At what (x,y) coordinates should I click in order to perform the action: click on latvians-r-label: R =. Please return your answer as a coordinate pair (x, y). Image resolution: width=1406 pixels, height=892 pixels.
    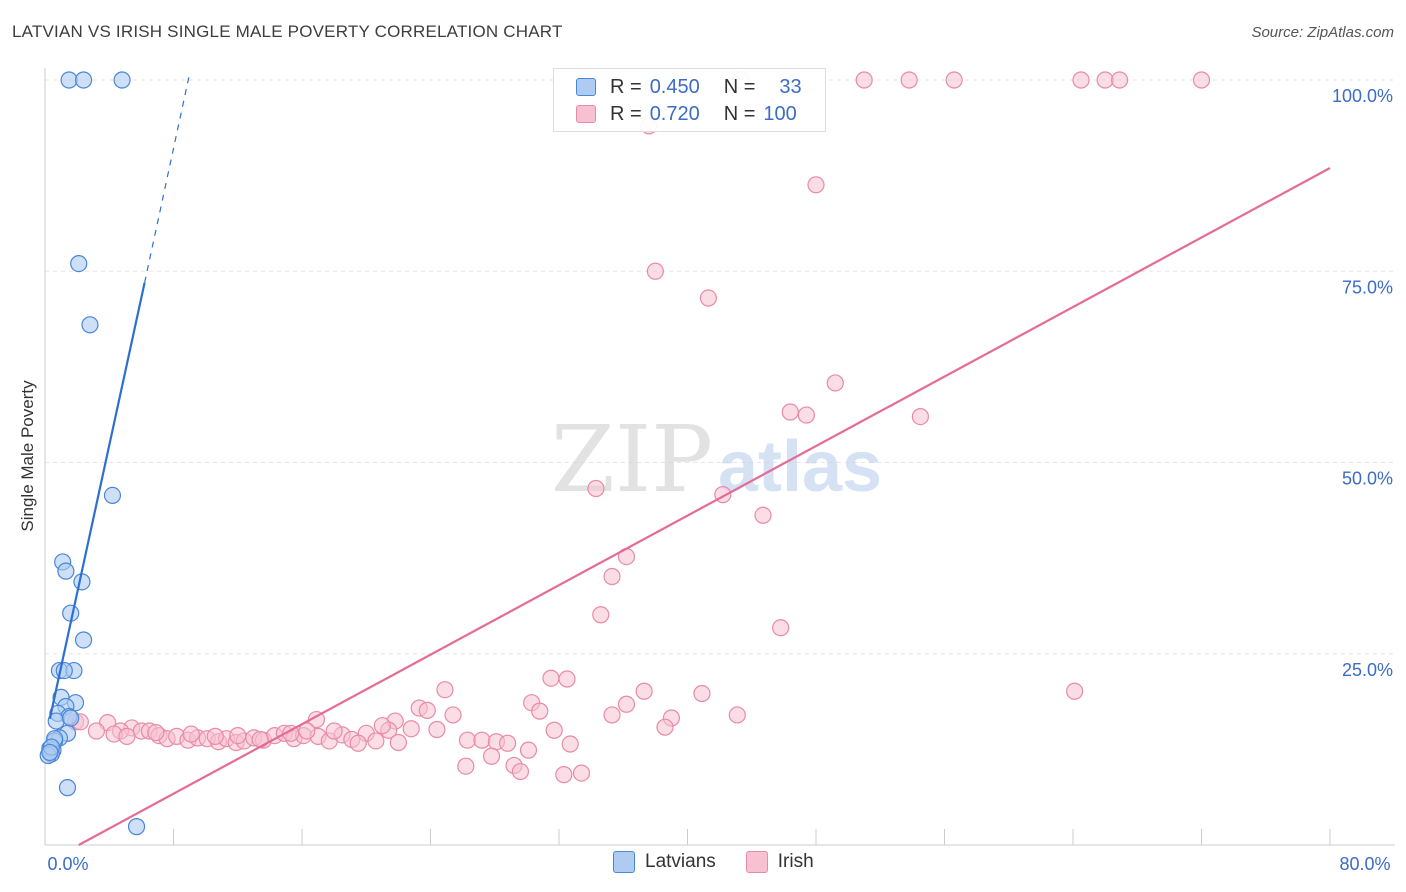
    Looking at the image, I should click on (626, 86).